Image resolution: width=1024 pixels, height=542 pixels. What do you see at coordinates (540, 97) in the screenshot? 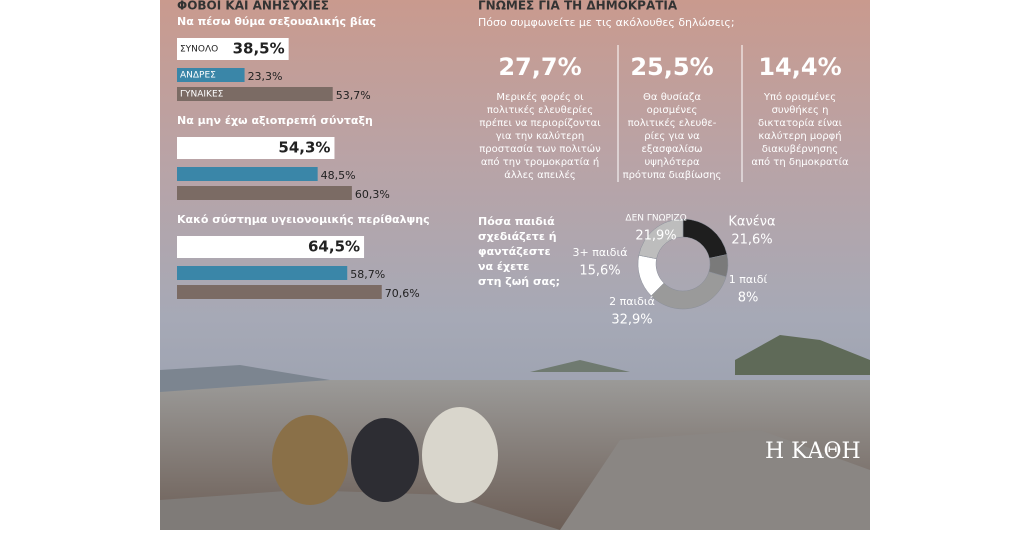
I see `statement-text: Μερικές φορές οι` at bounding box center [540, 97].